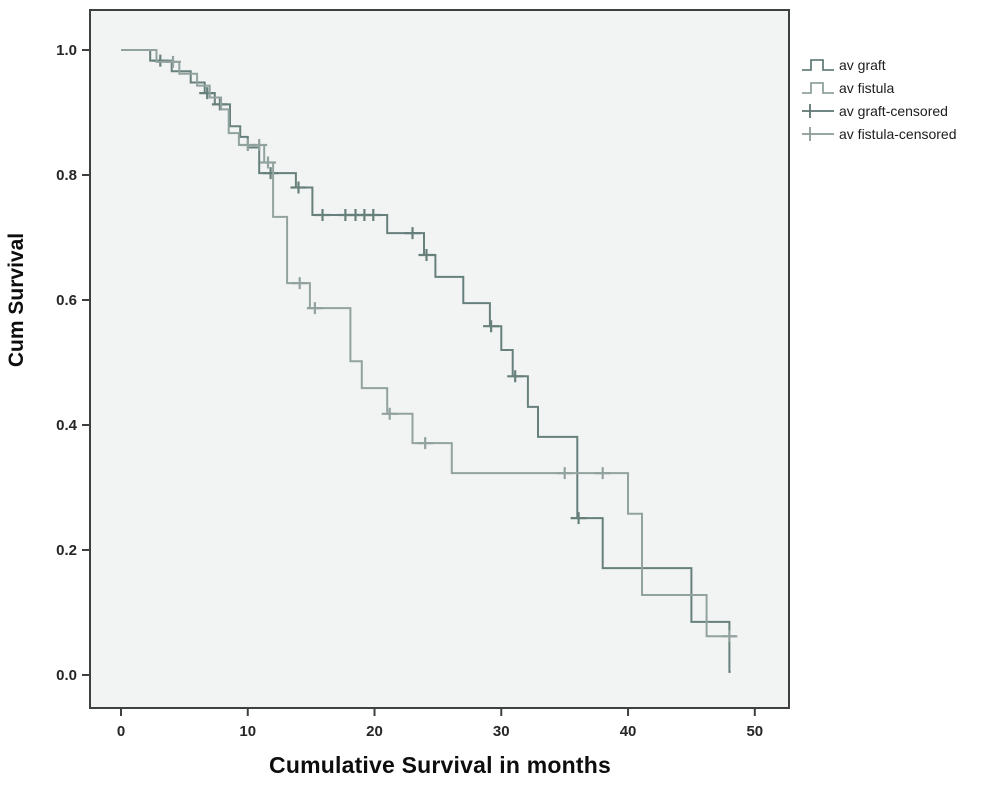 The height and width of the screenshot is (791, 1000). I want to click on legend-item-av-graft-censored: av graft-censored, so click(879, 110).